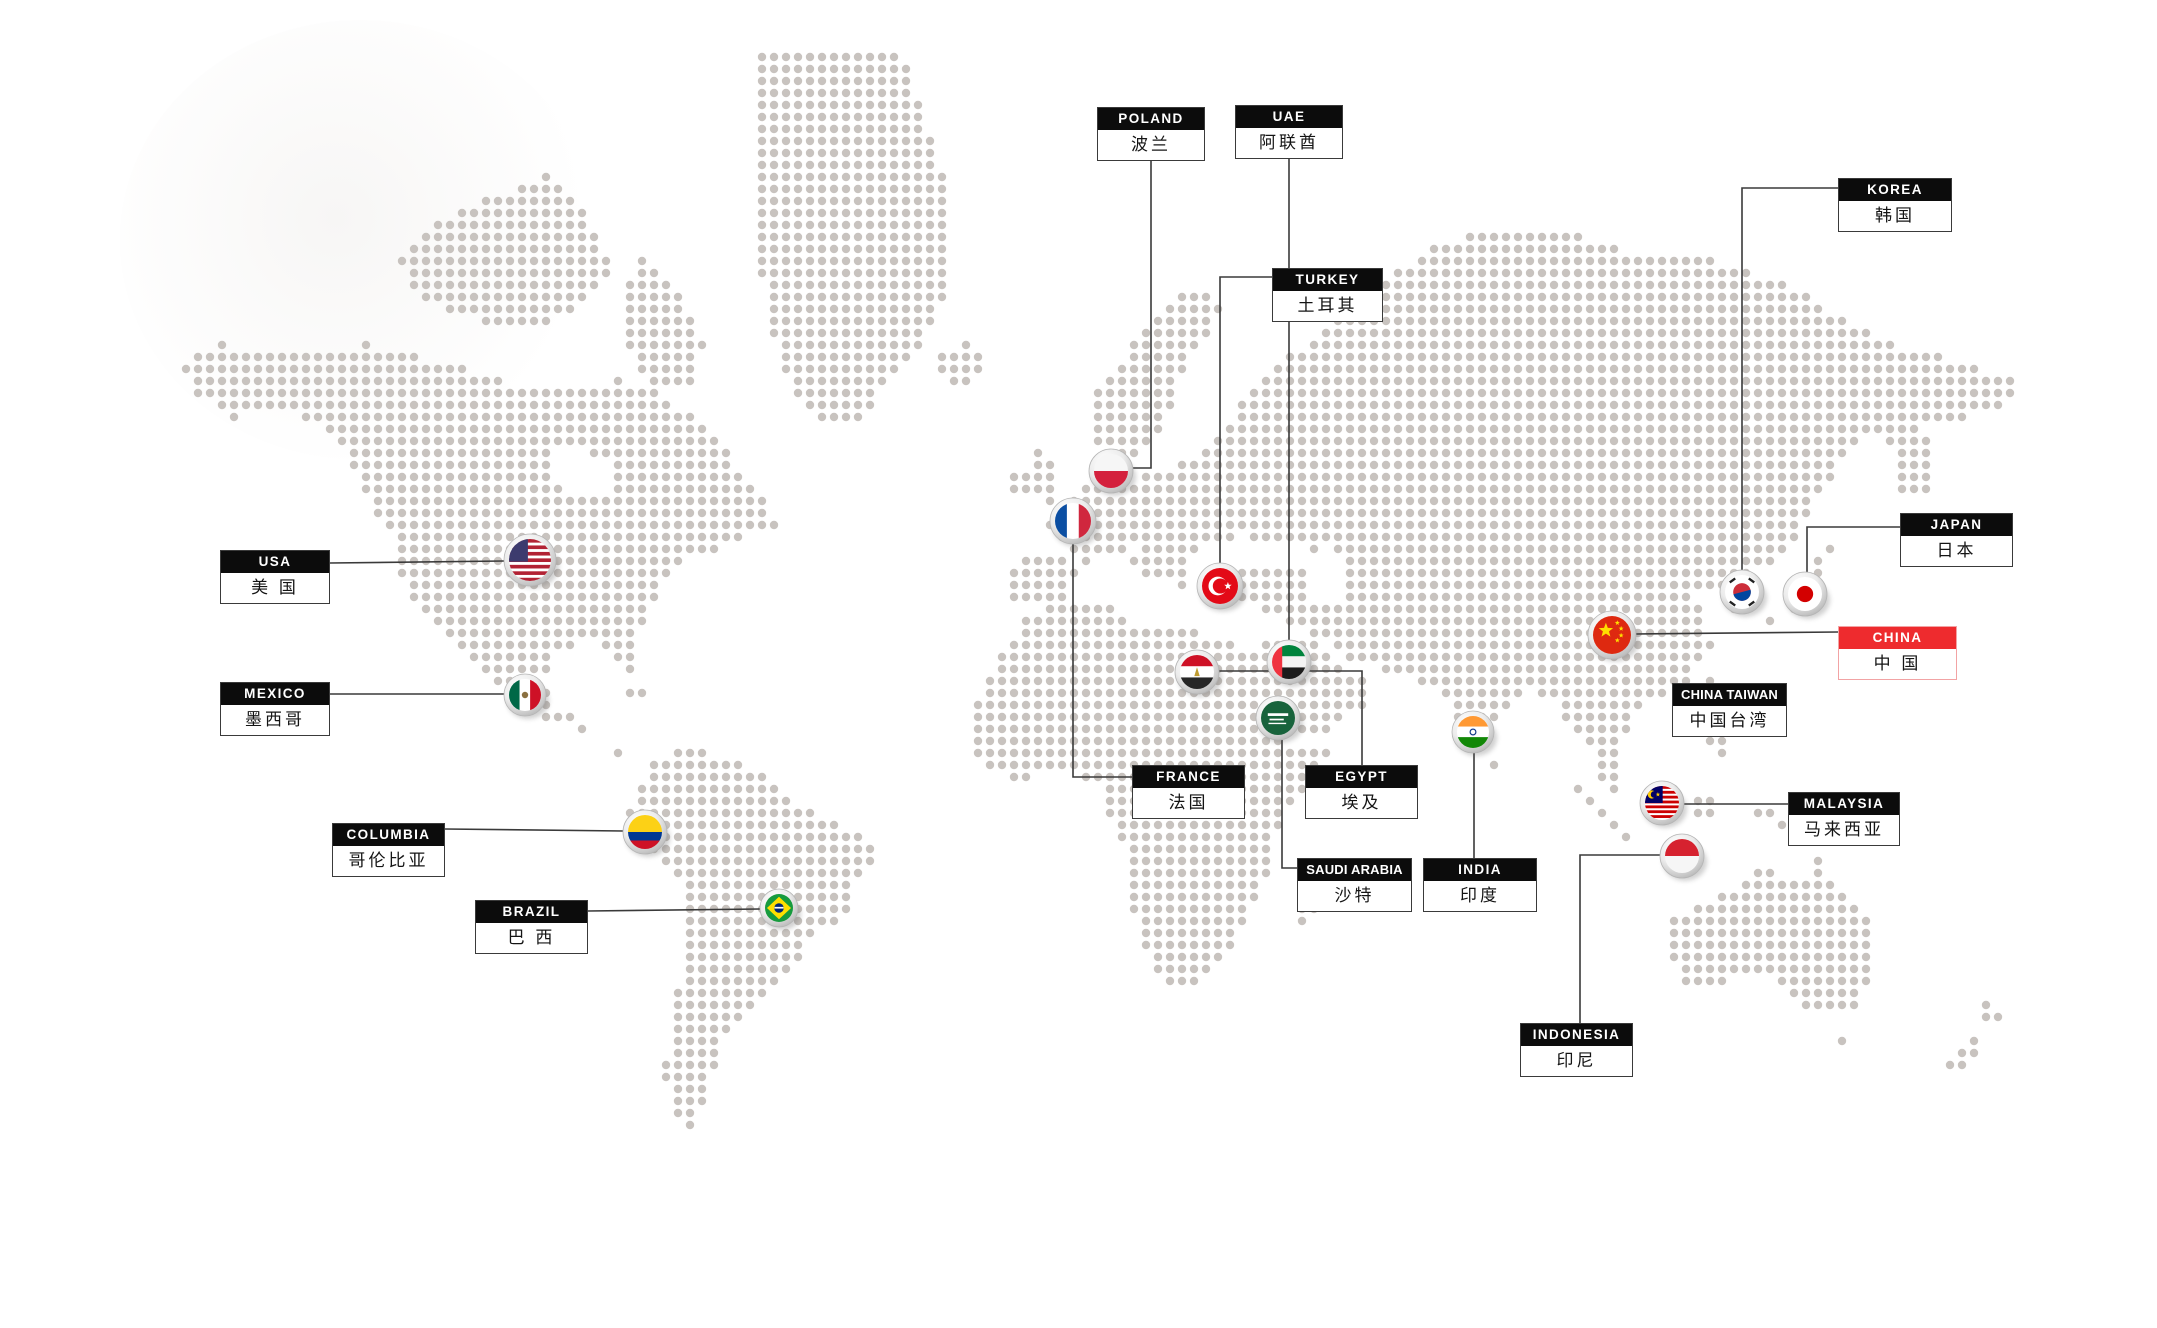  What do you see at coordinates (674, 910) in the screenshot?
I see `connector-brazil` at bounding box center [674, 910].